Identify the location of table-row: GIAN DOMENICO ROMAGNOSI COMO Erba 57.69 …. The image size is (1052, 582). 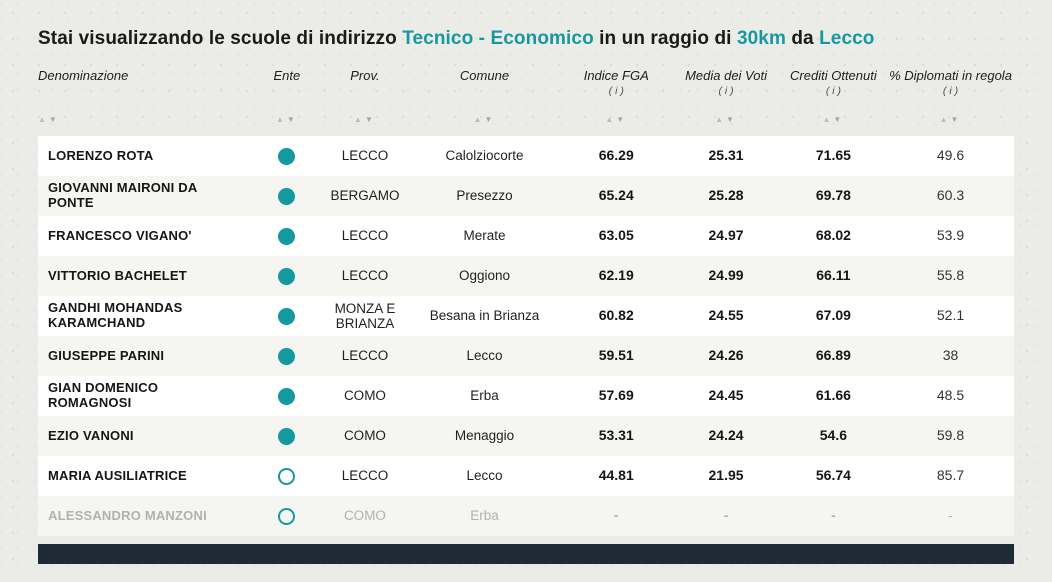
(526, 396).